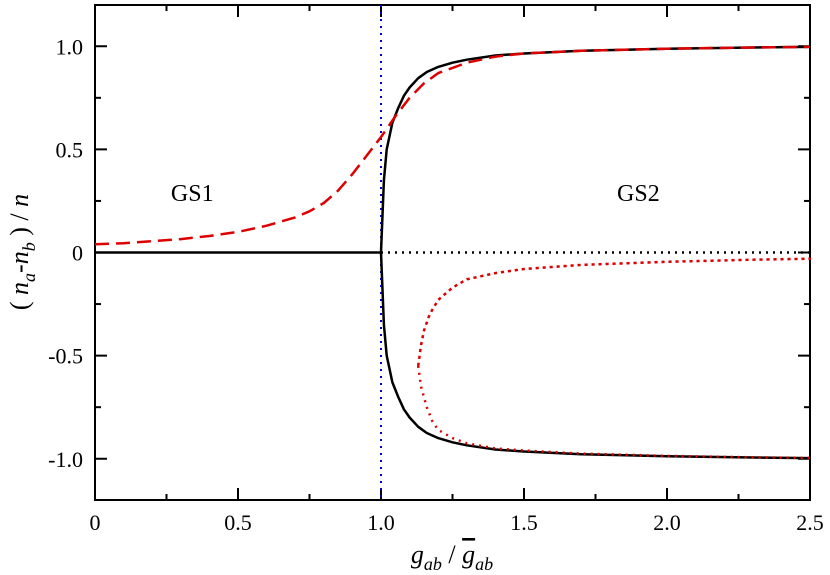 The width and height of the screenshot is (830, 575). I want to click on y-axis-label-sub-b: b, so click(29, 246).